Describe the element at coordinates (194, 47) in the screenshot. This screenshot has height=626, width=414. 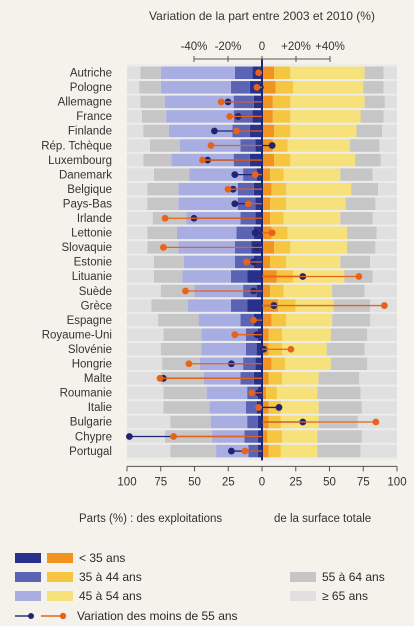
I see `top-tick-label: -40%` at that location.